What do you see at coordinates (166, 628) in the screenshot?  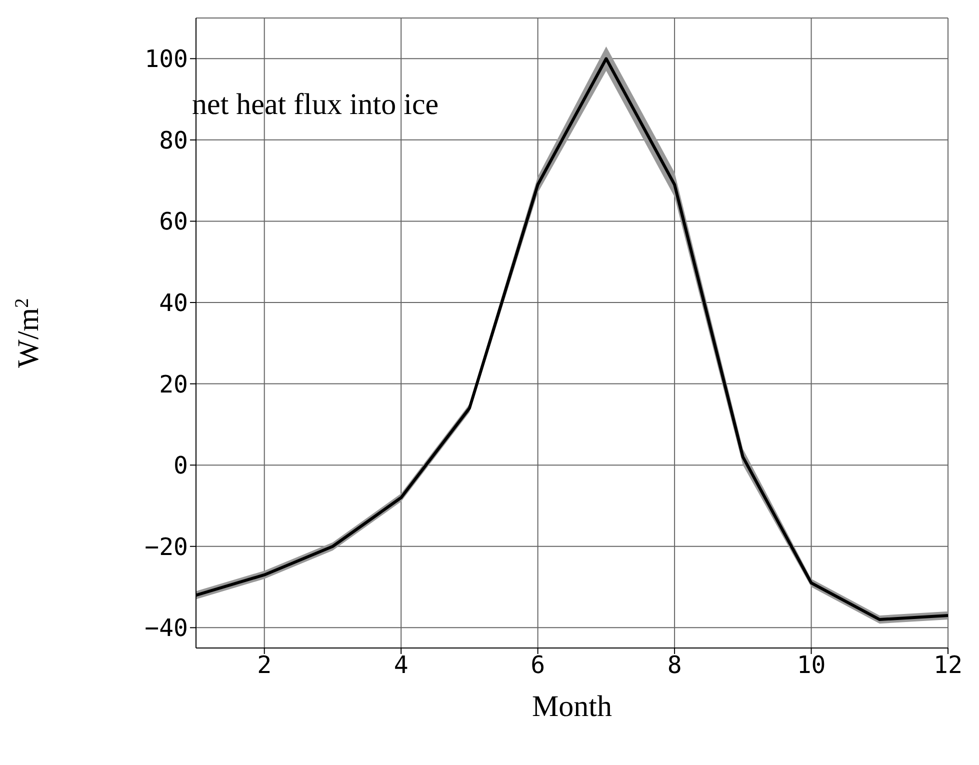 I see `y-tick-label: −40` at bounding box center [166, 628].